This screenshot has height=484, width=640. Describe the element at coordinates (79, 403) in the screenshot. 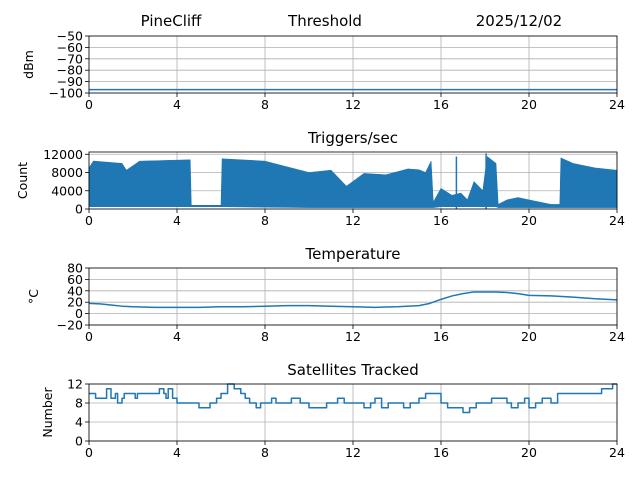

I see `y-tick-label: 8` at that location.